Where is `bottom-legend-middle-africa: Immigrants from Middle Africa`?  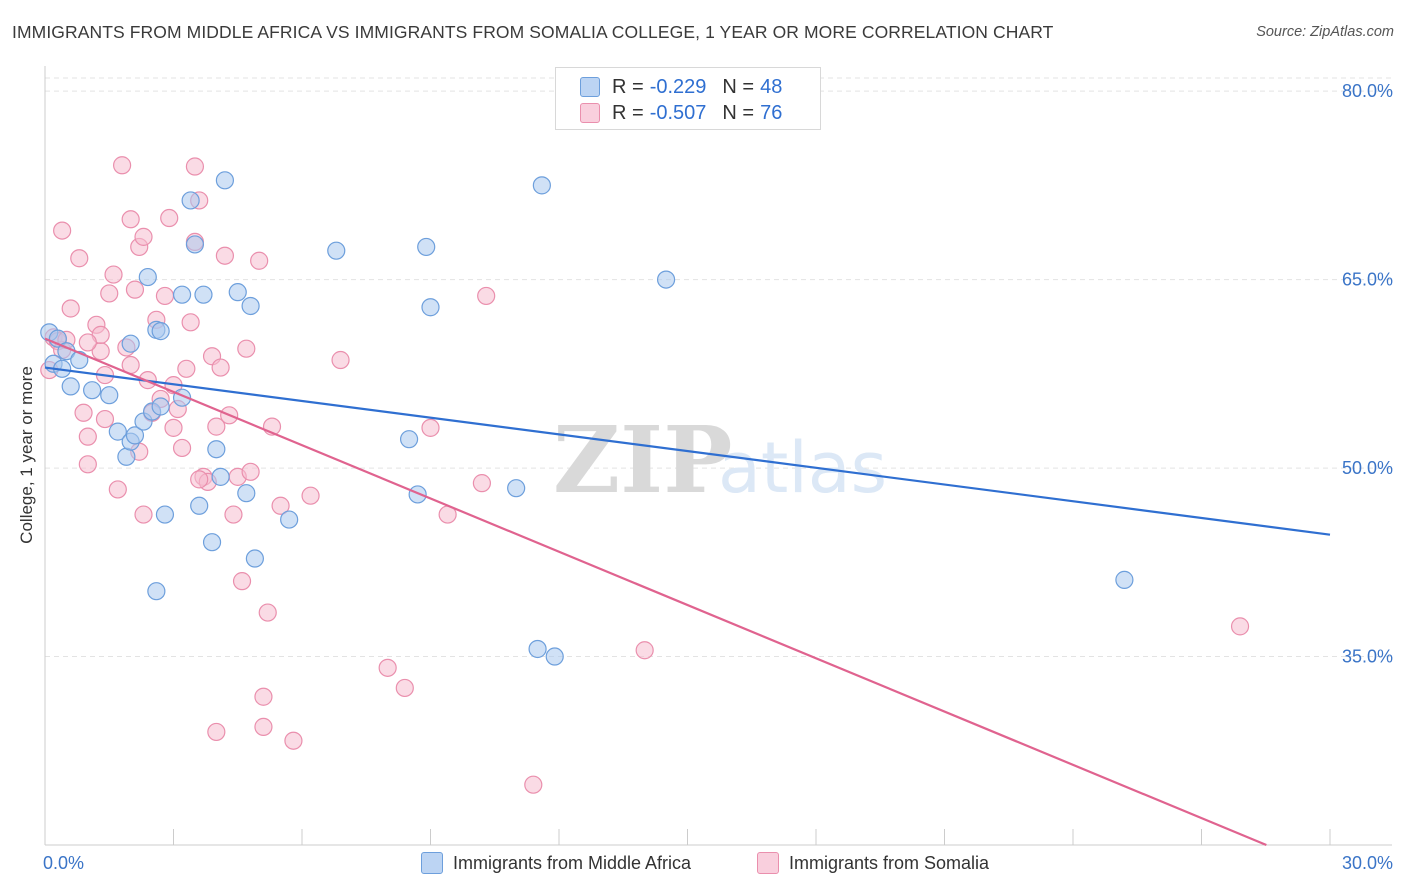
bottom-legend-middle-africa: Immigrants from Middle Africa is located at coordinates (556, 863).